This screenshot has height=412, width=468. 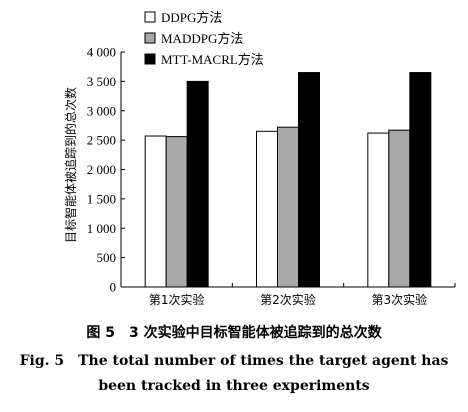 What do you see at coordinates (191, 17) in the screenshot?
I see `legend-label: DDPG方法` at bounding box center [191, 17].